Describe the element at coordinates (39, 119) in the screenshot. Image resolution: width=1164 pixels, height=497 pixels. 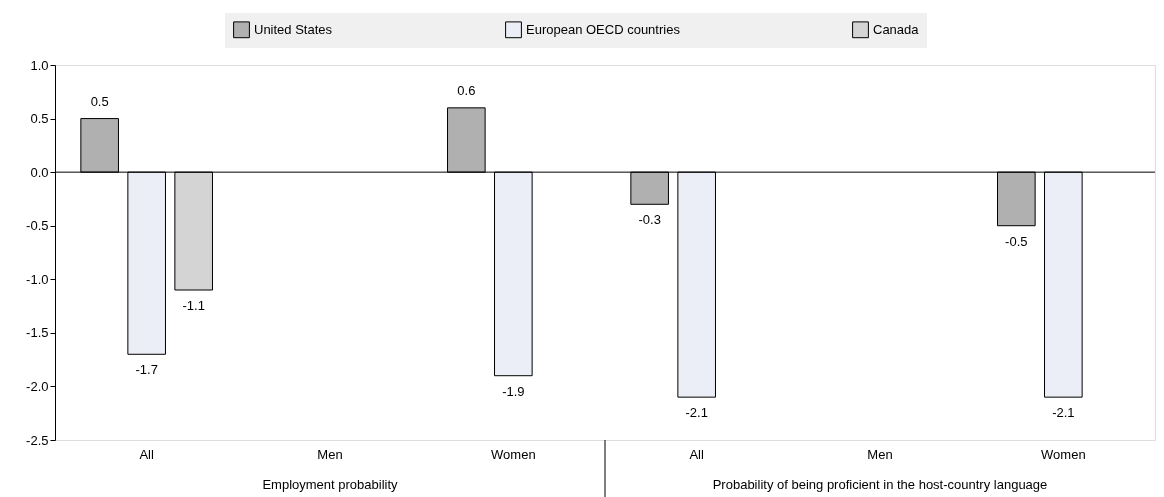
I see `y-tick-label: 0.5` at that location.